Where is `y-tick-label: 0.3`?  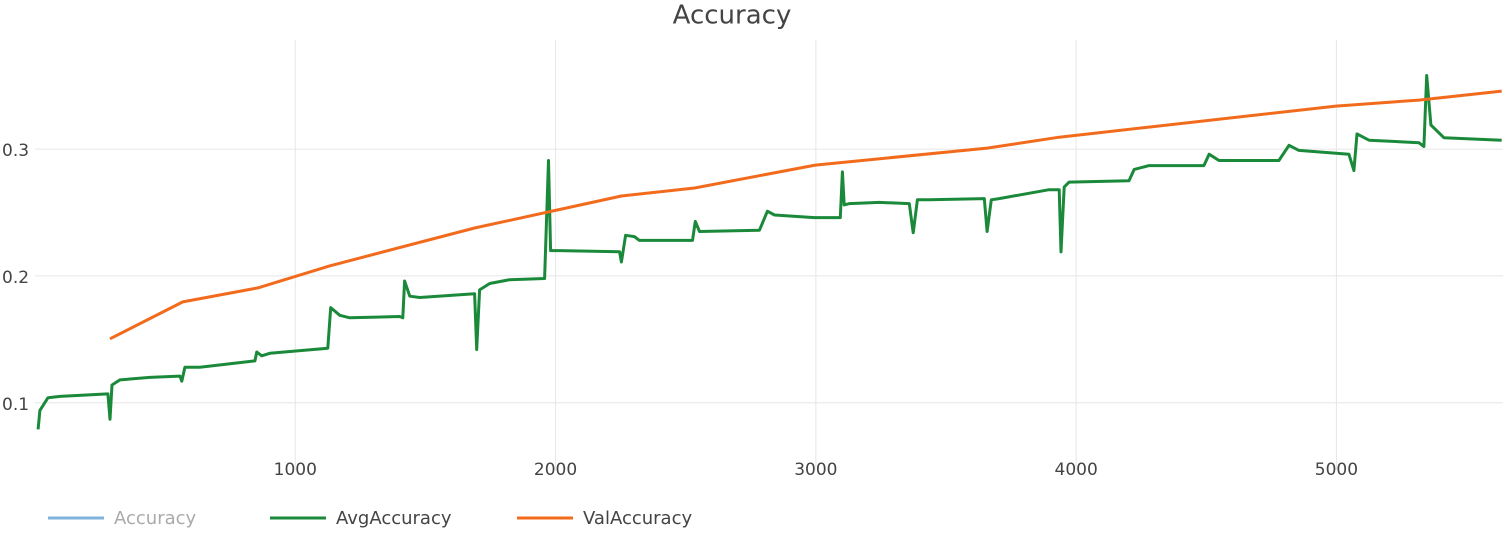 y-tick-label: 0.3 is located at coordinates (15, 151).